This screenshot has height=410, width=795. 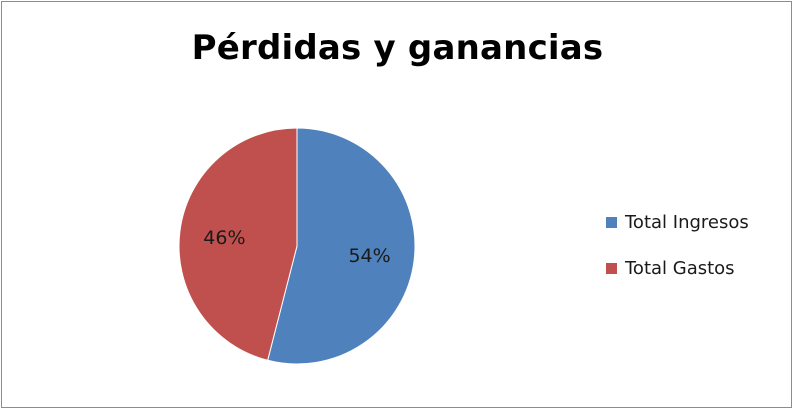 I want to click on legend-label-total-gastos: Total Gastos, so click(x=679, y=268).